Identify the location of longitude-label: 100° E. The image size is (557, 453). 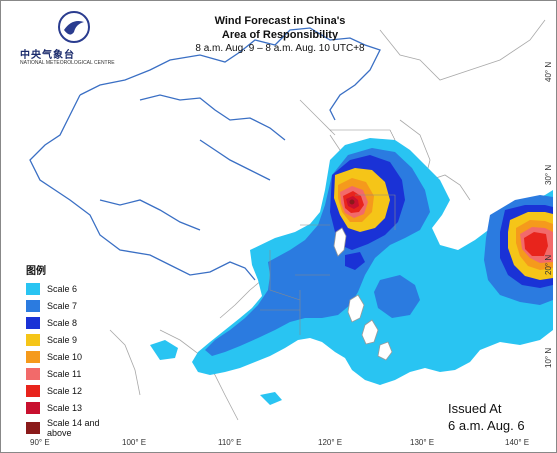
(134, 442).